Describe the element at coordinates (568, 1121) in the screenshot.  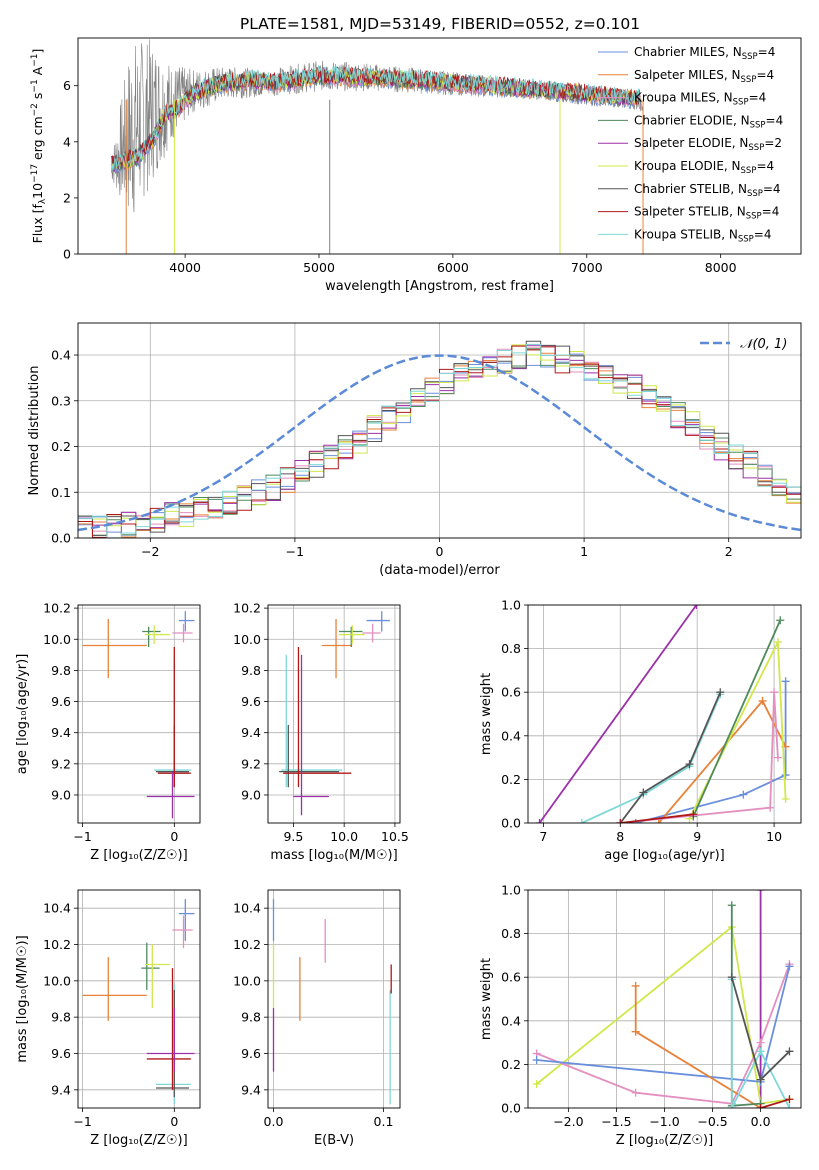
I see `x-tick-label: −2.0` at that location.